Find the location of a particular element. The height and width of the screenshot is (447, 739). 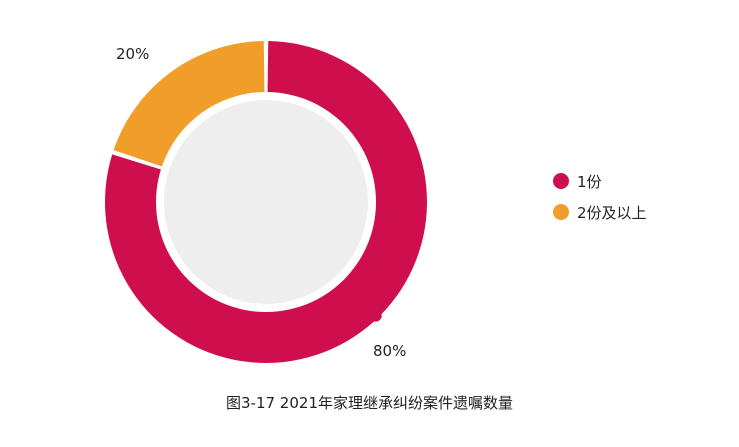

marker-dot-1fen is located at coordinates (375, 315).